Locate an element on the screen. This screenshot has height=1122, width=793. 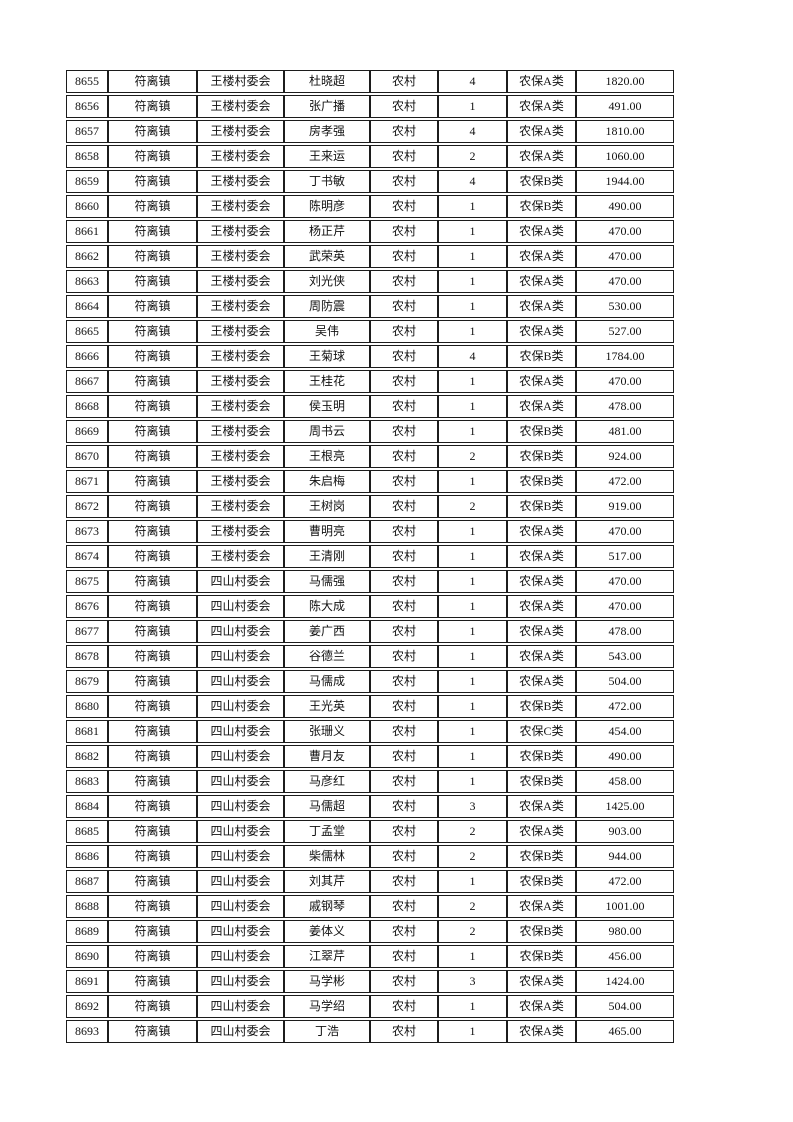
cell-person-name: 戚钢琴 is located at coordinates (327, 906).